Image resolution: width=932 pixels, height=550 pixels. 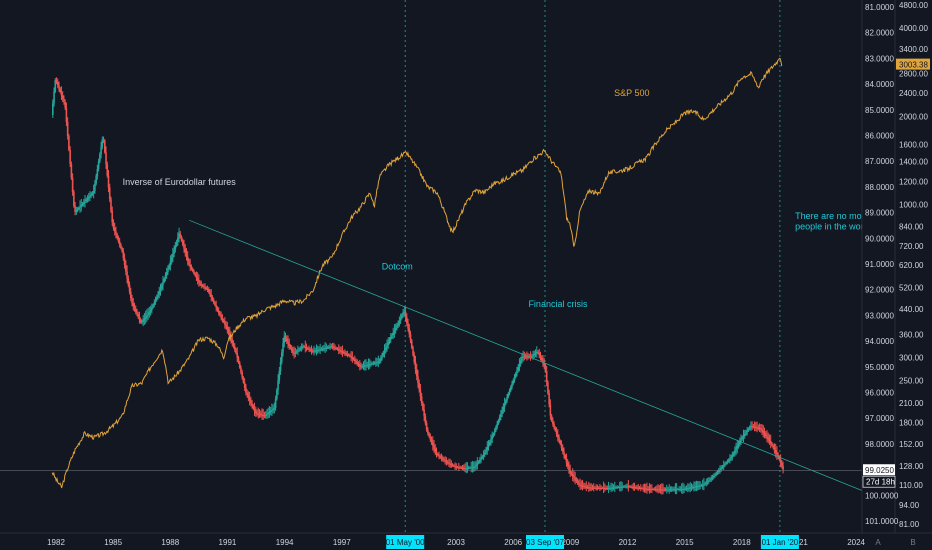 What do you see at coordinates (911, 358) in the screenshot?
I see `outer-axis-tick-label: 300.00` at bounding box center [911, 358].